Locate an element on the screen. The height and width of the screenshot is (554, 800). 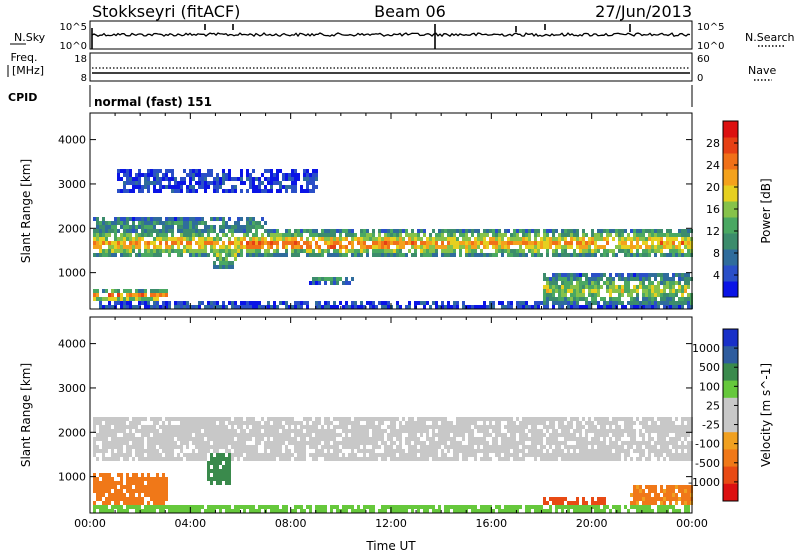
nave-tick-bottom: 0 is located at coordinates (700, 78).